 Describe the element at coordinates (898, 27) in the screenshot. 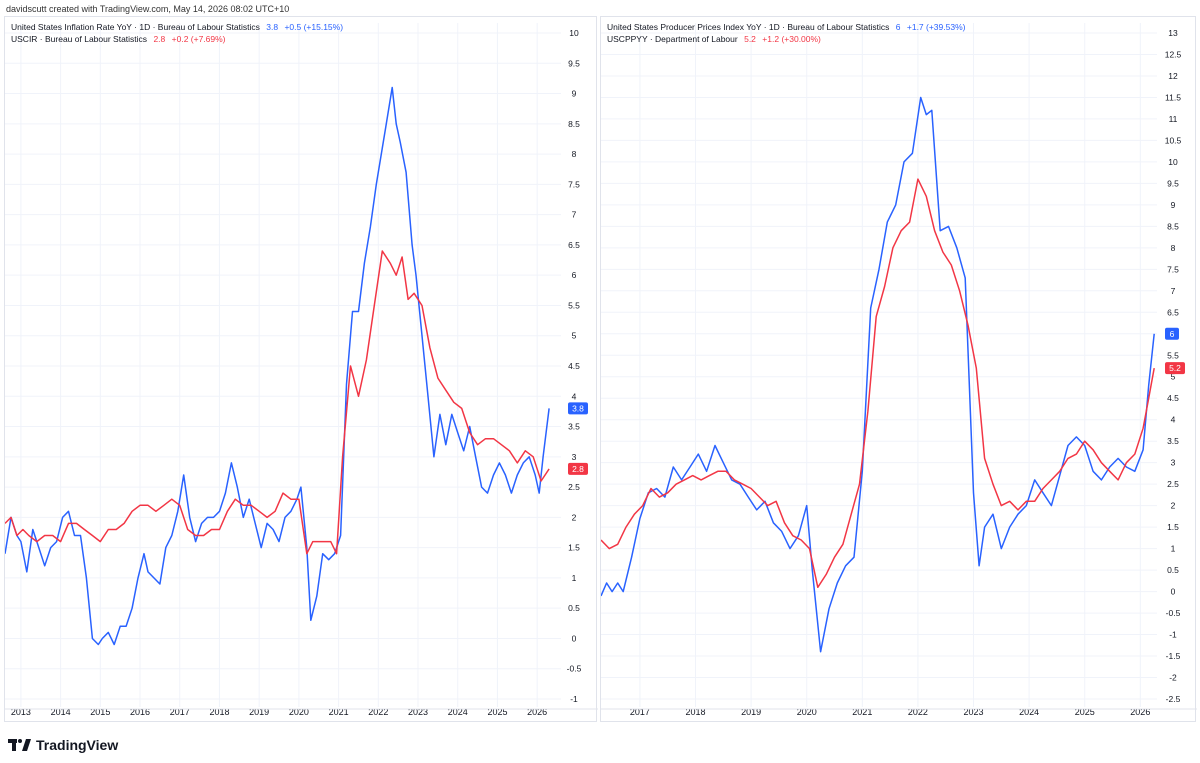

I see `legend-series-value: 6` at that location.